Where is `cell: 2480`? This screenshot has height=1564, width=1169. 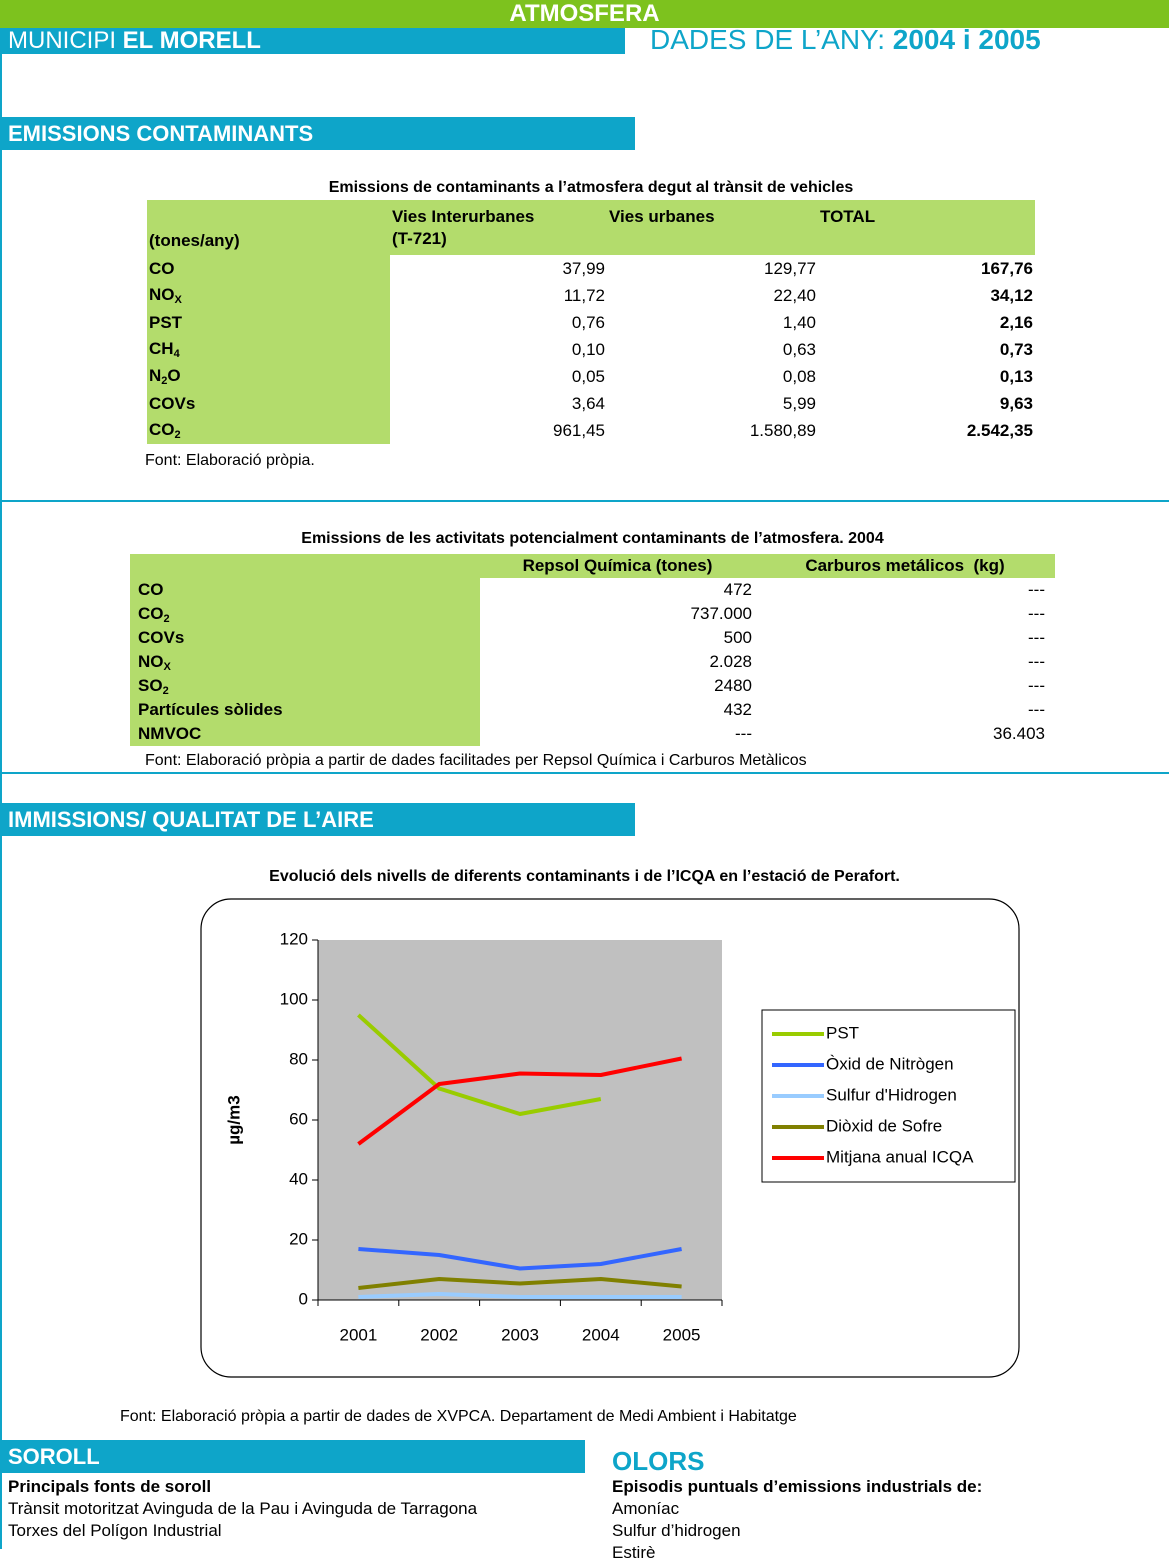
cell: 2480 is located at coordinates (733, 685).